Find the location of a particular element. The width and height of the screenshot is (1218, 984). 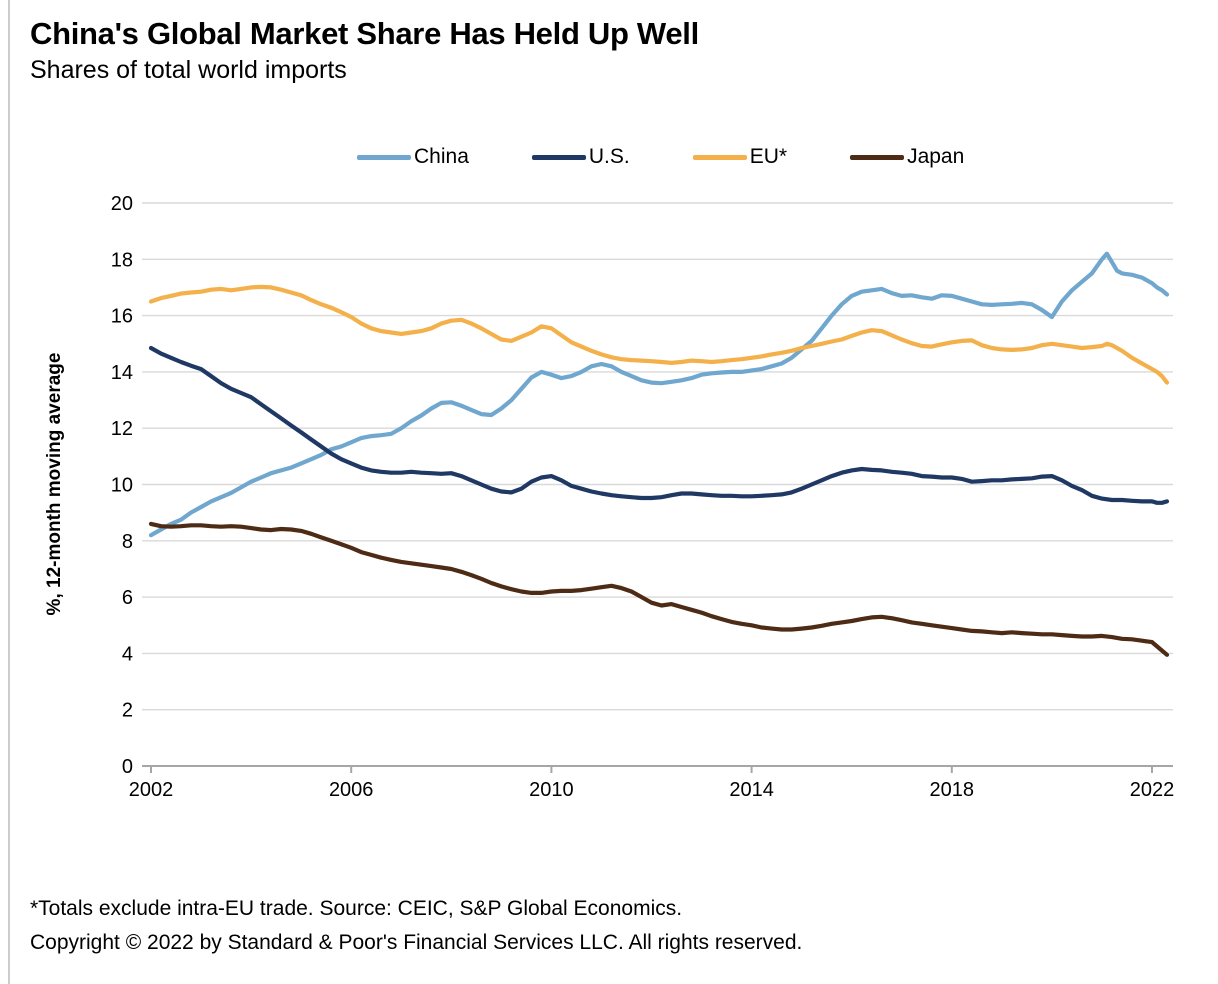

china-line-swatch is located at coordinates (384, 157).